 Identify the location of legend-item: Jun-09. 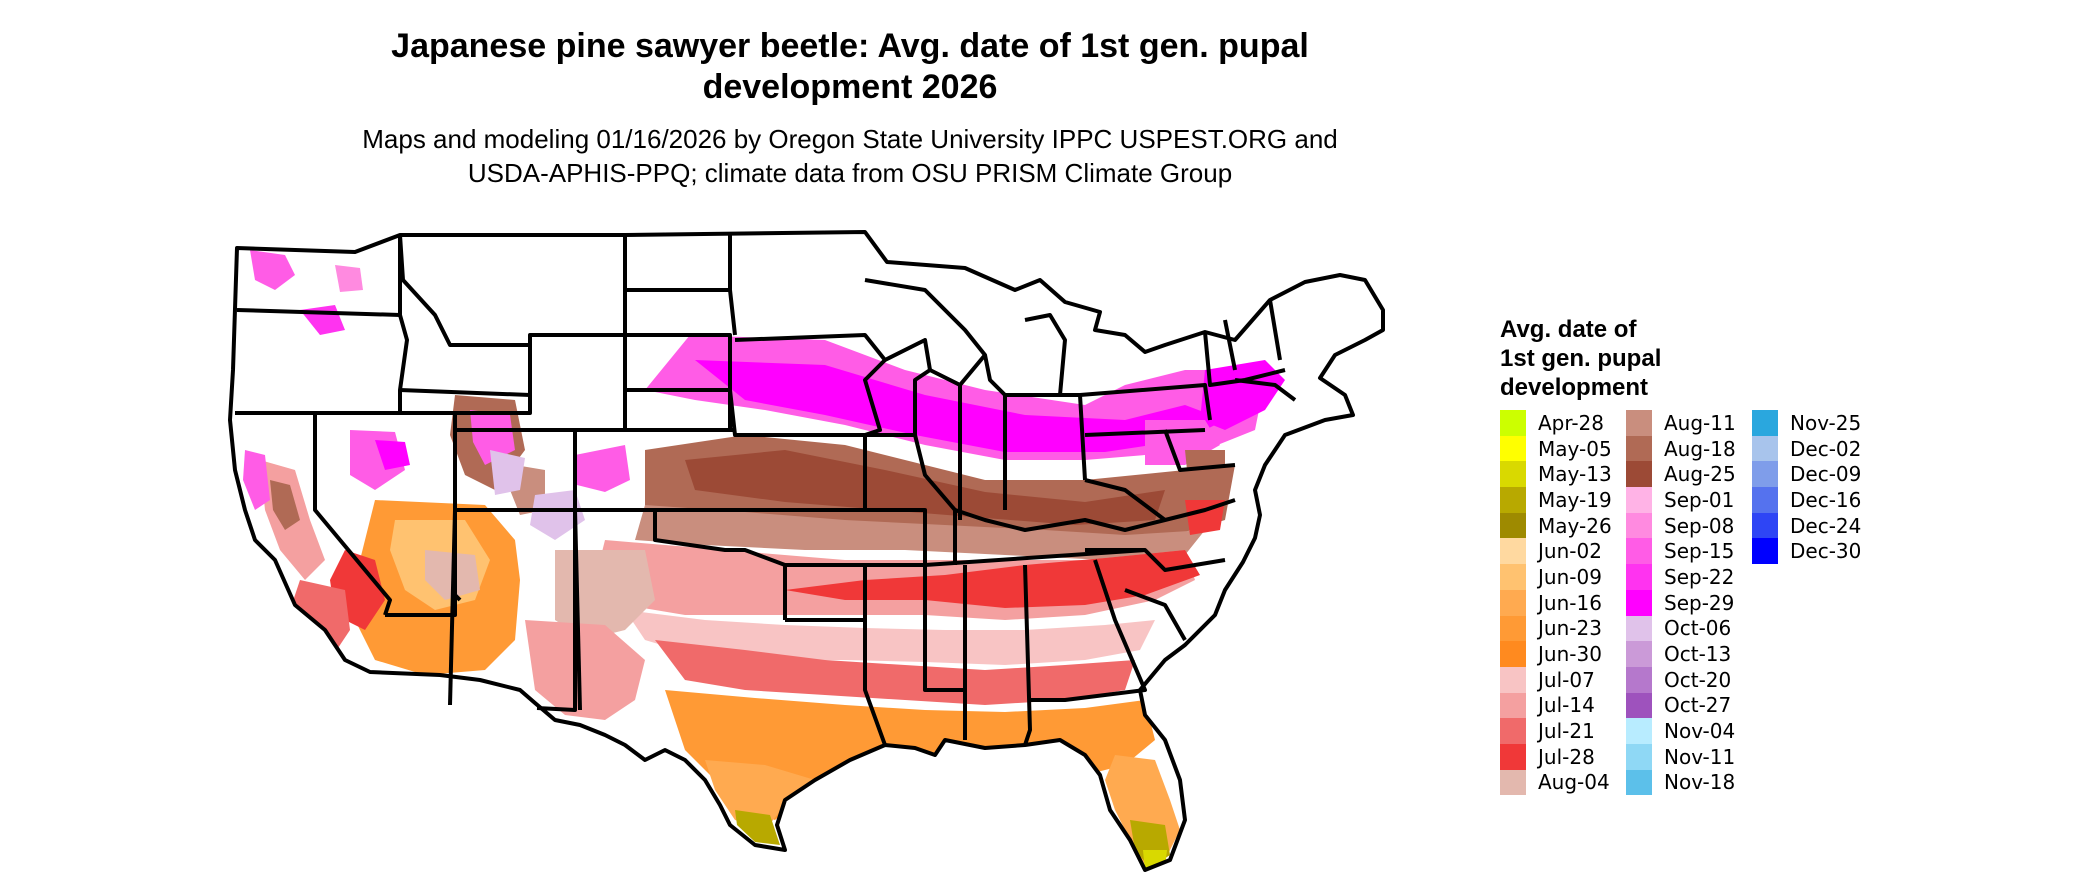
(1556, 577).